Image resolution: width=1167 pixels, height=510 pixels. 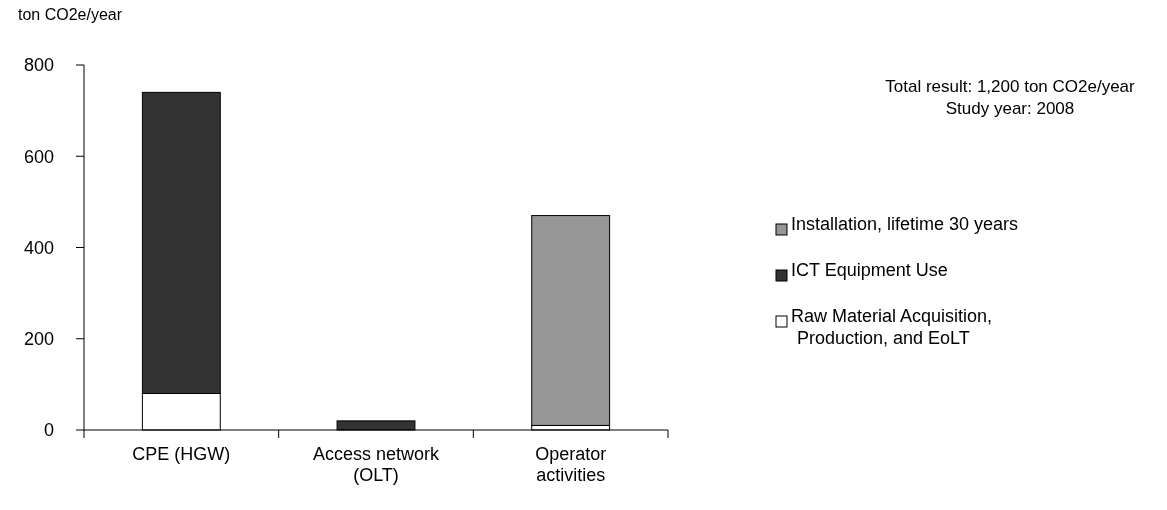 What do you see at coordinates (48, 430) in the screenshot?
I see `y-tick-label: 0` at bounding box center [48, 430].